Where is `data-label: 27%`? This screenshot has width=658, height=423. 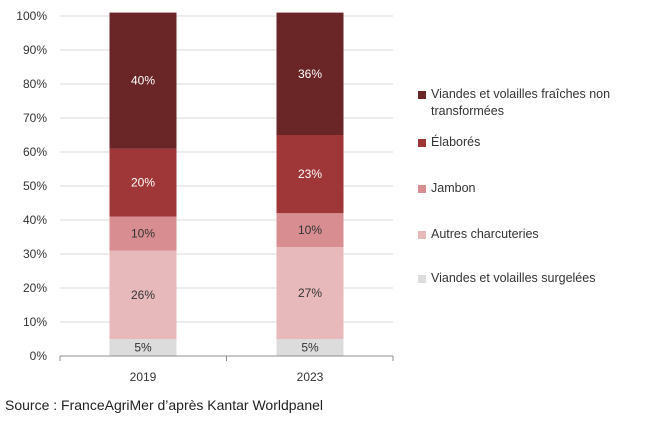 data-label: 27% is located at coordinates (310, 293).